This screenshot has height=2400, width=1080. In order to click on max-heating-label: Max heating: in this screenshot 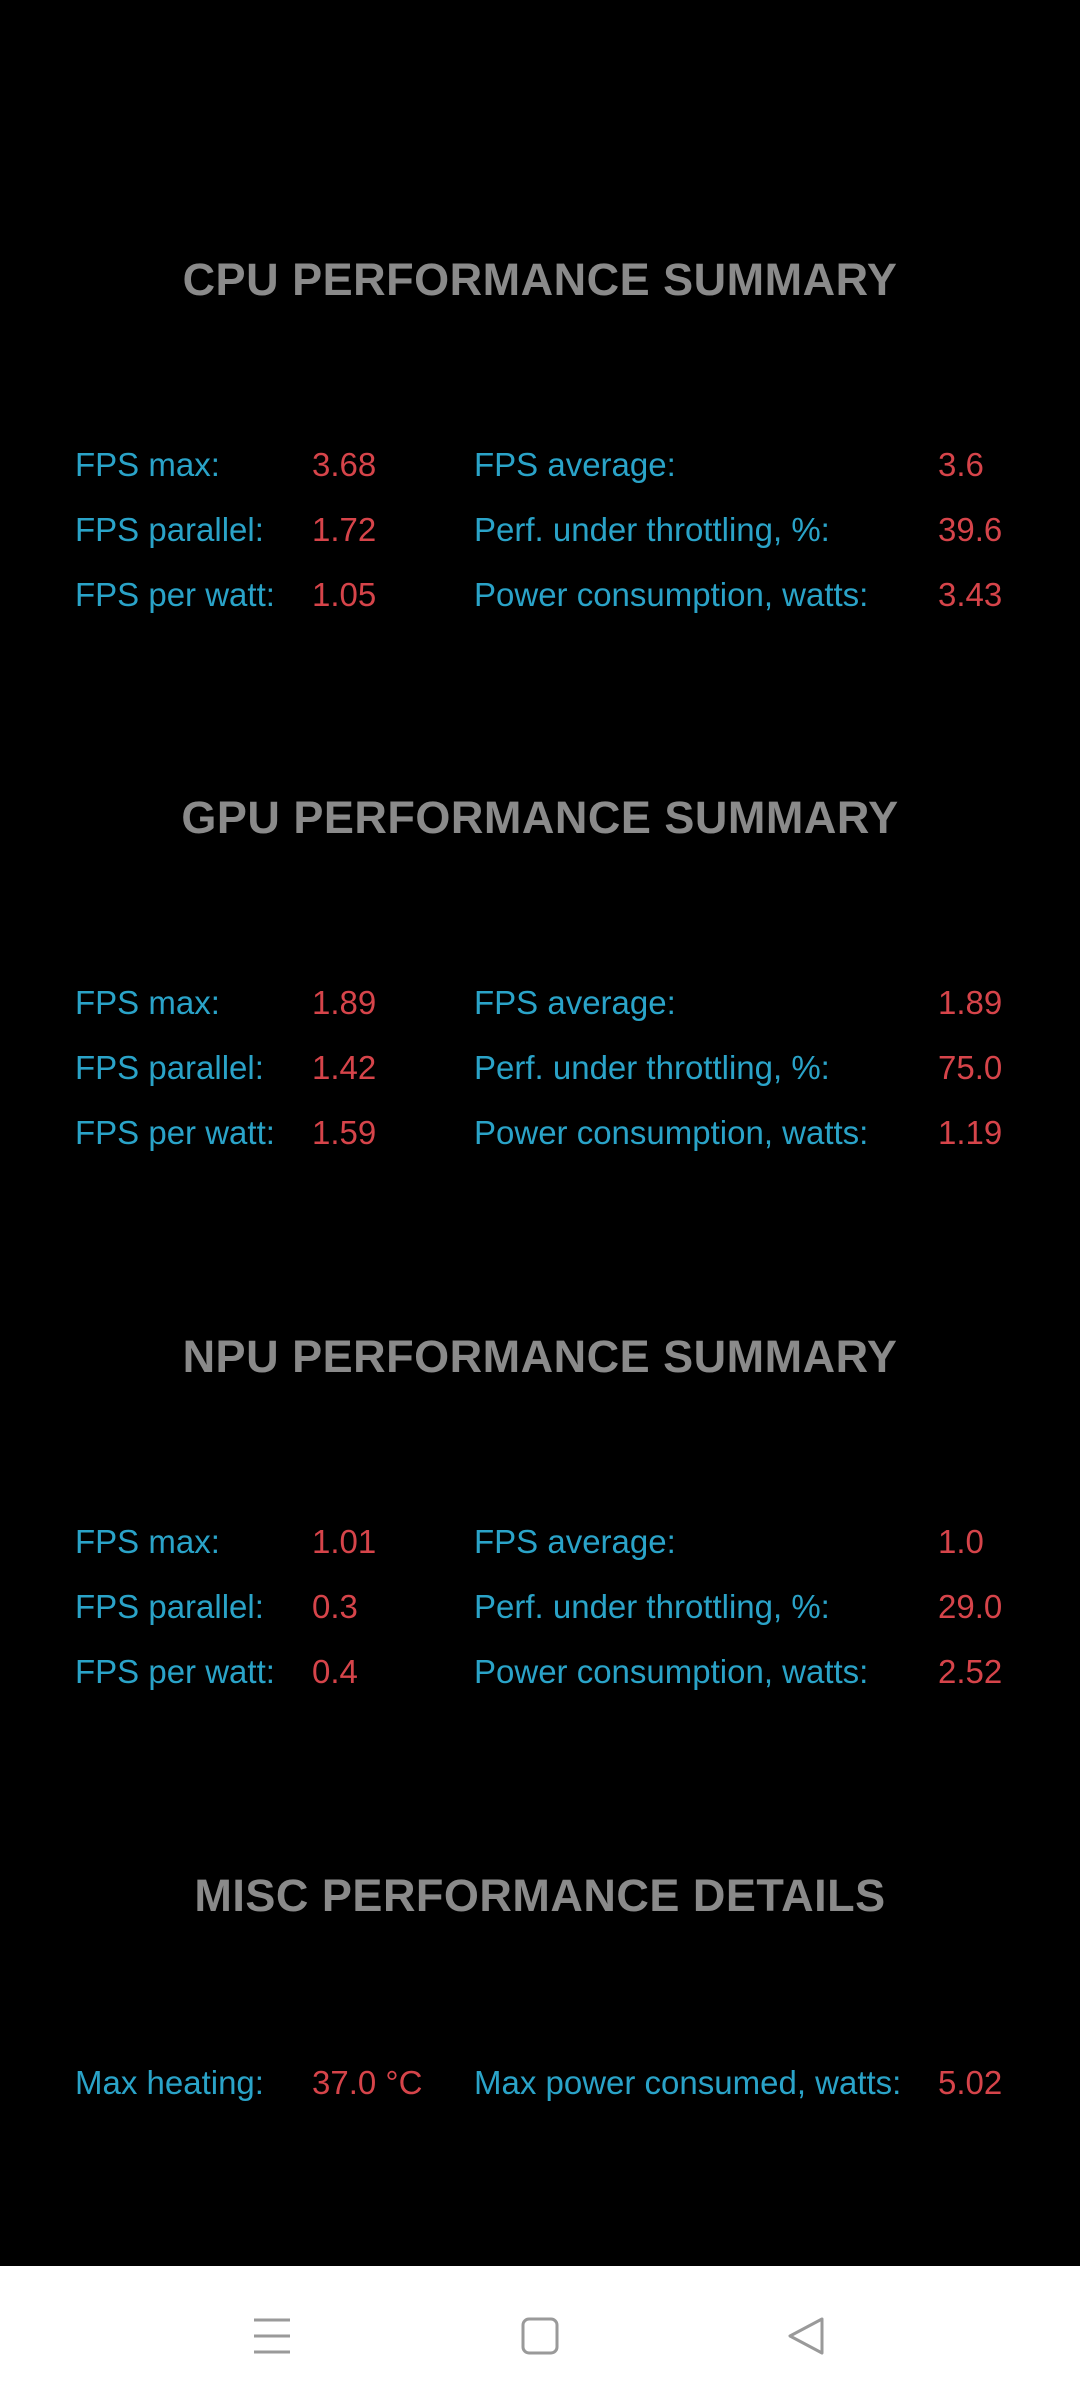, I will do `click(169, 2082)`.